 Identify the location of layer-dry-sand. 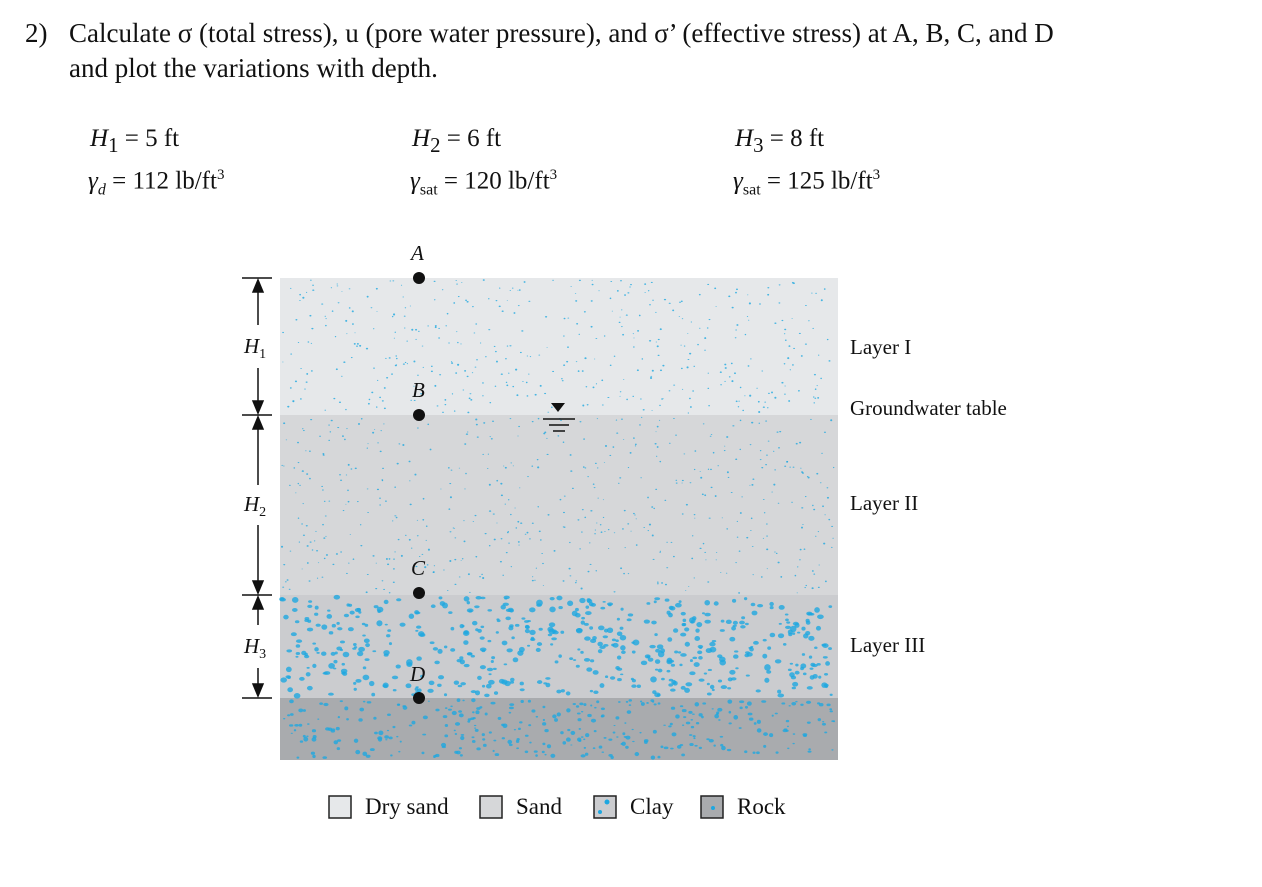
(559, 346).